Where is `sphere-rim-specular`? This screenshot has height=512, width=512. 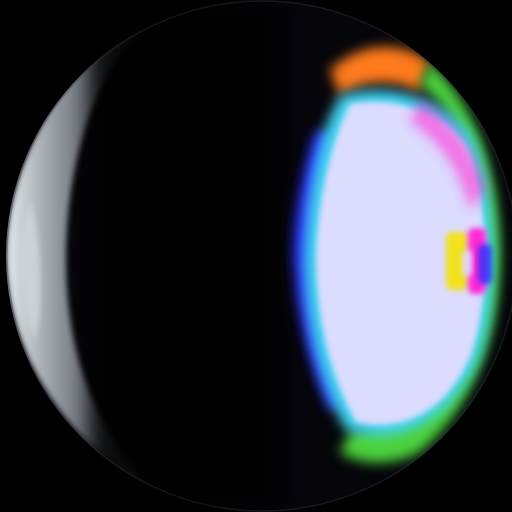
sphere-rim-specular is located at coordinates (31, 270).